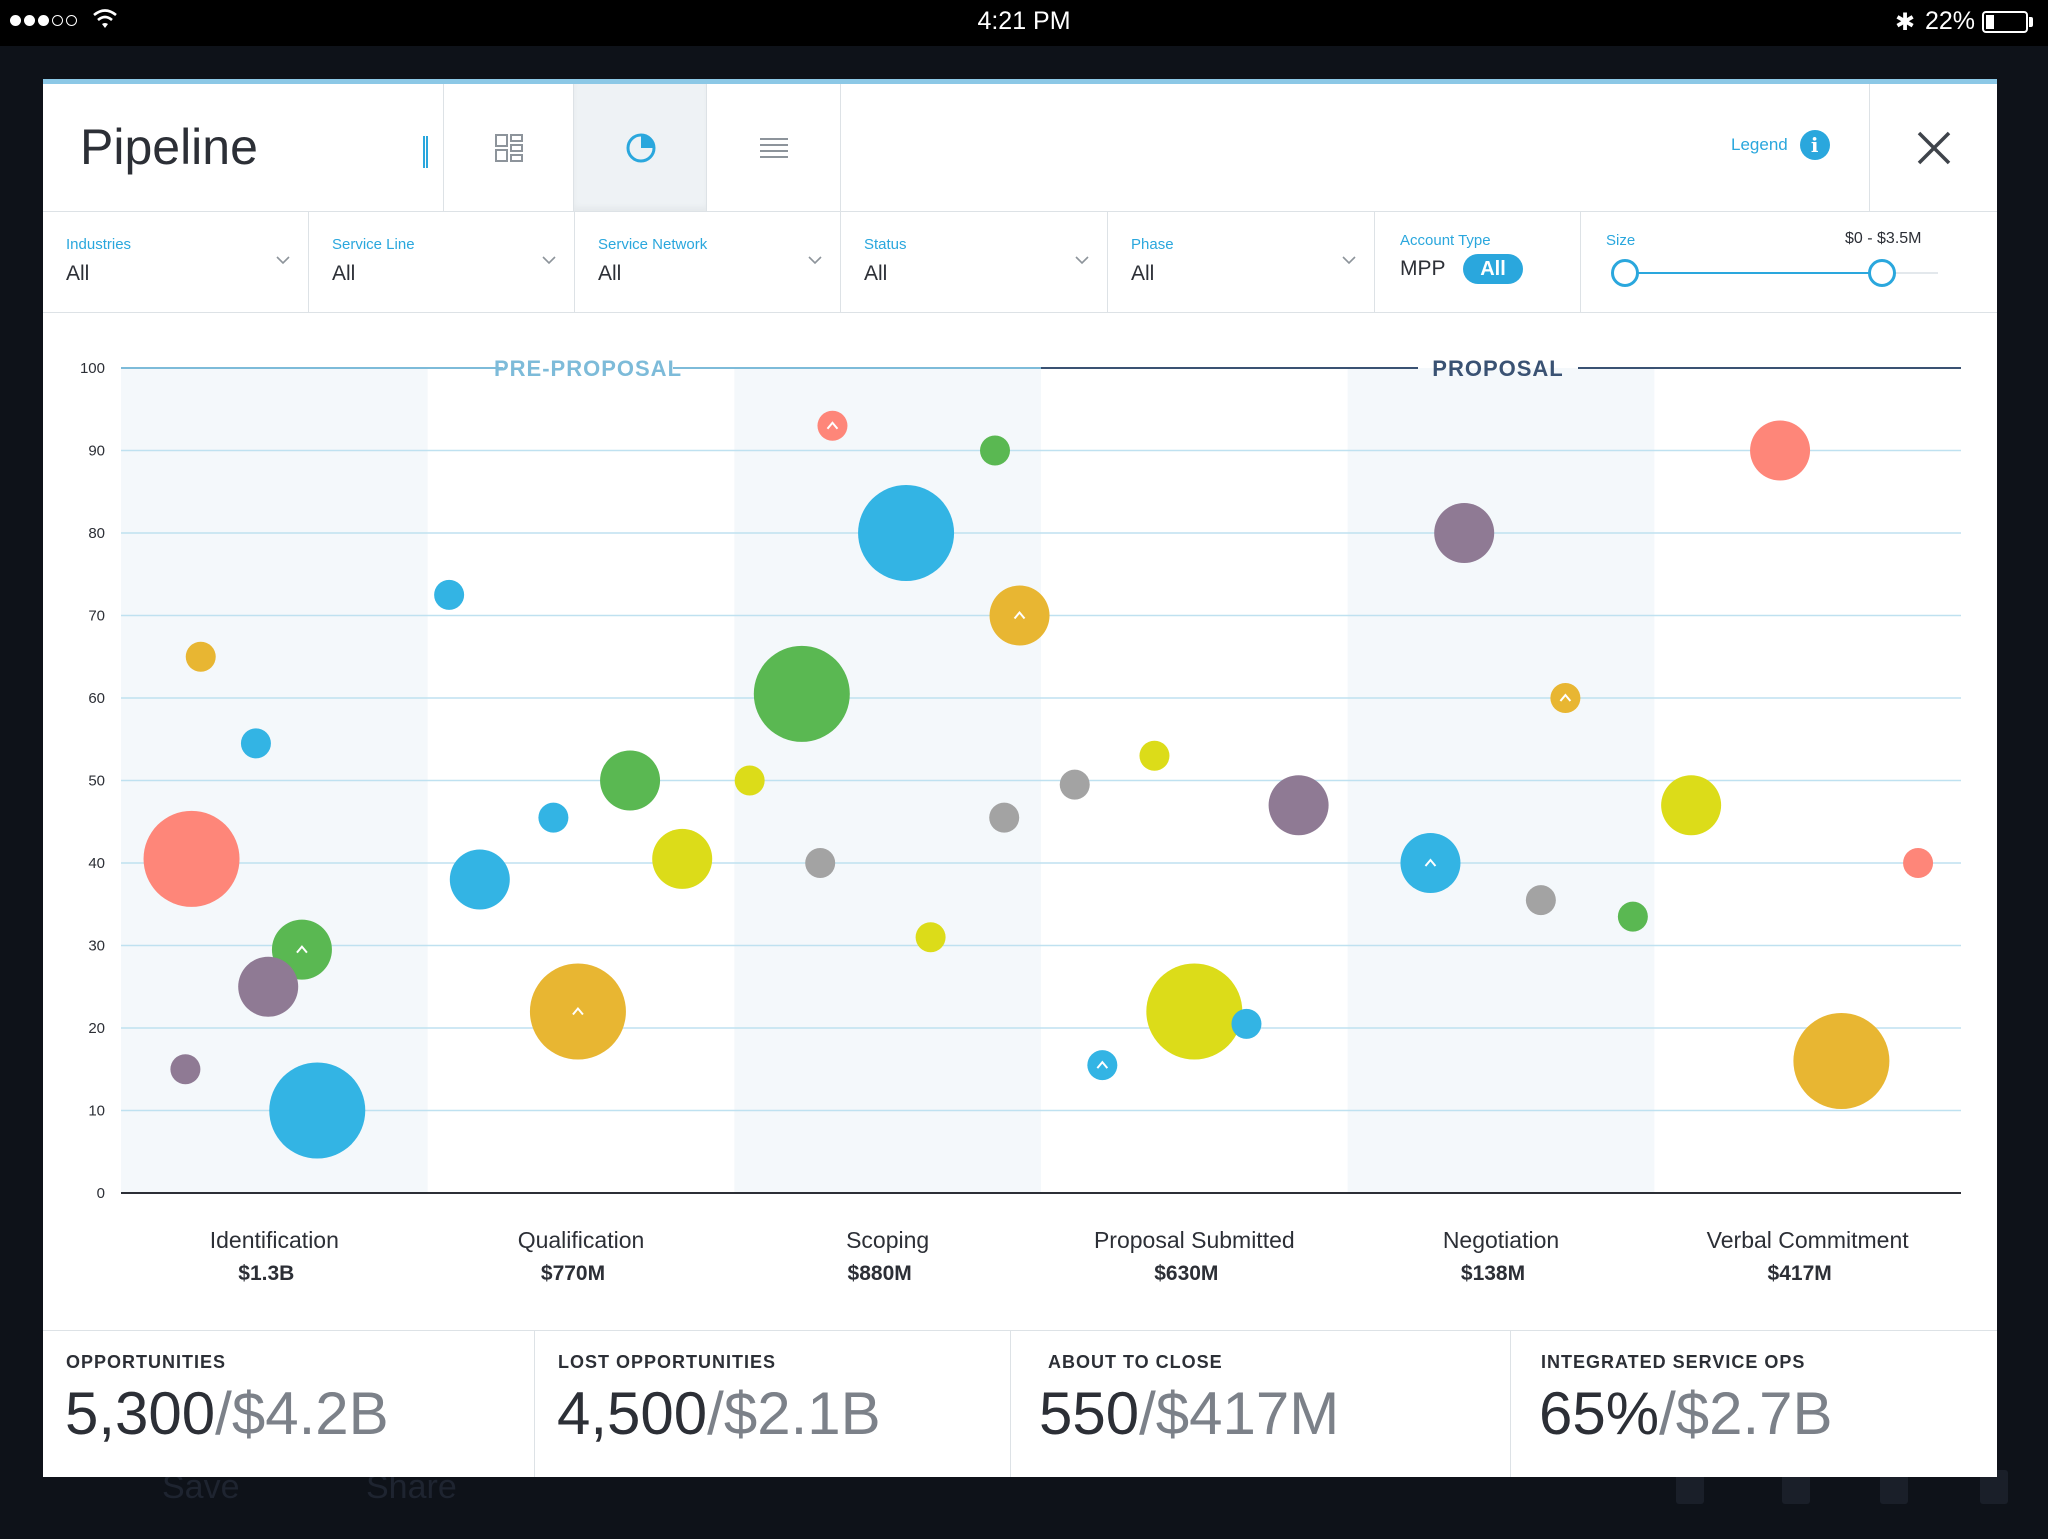 This screenshot has width=2048, height=1539. I want to click on bubble-green, so click(1632, 916).